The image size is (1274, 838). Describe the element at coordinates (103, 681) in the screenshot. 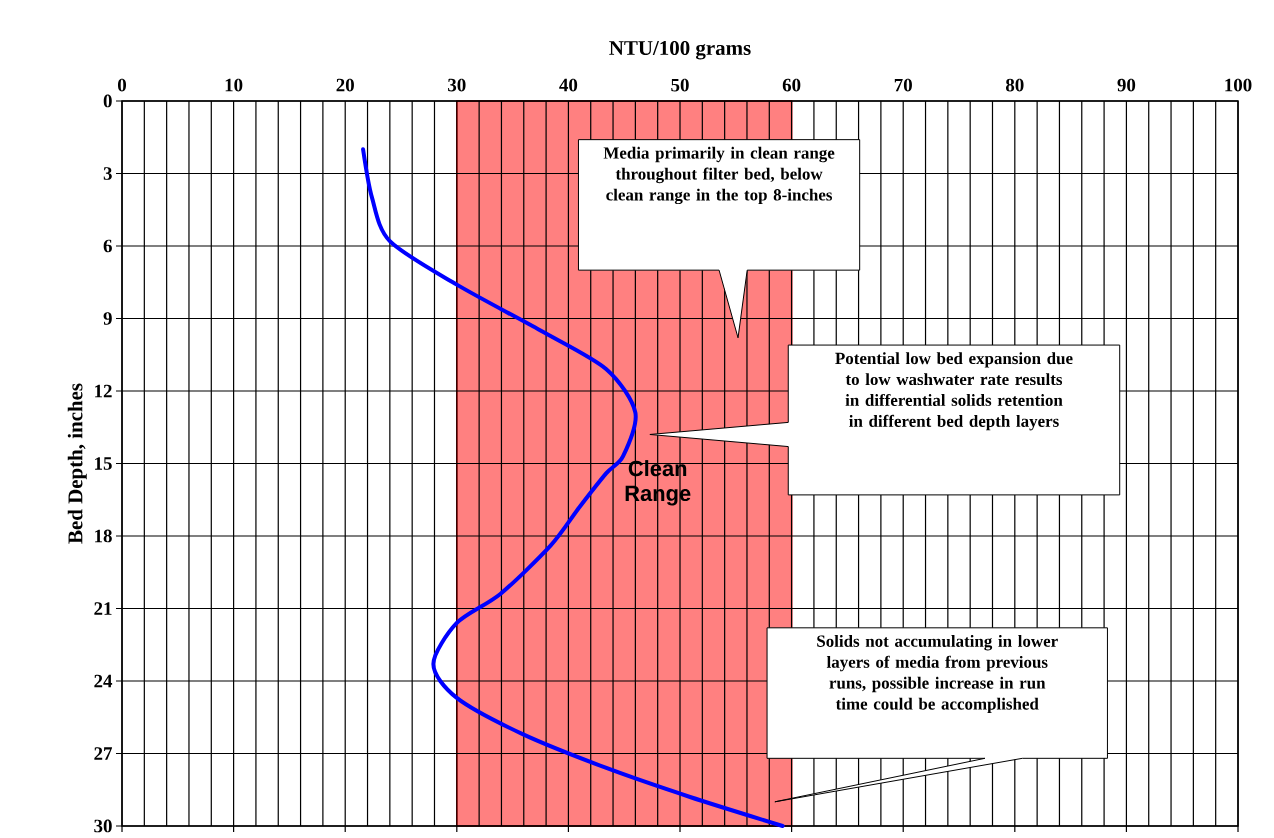

I see `y-tick-label: 24` at that location.